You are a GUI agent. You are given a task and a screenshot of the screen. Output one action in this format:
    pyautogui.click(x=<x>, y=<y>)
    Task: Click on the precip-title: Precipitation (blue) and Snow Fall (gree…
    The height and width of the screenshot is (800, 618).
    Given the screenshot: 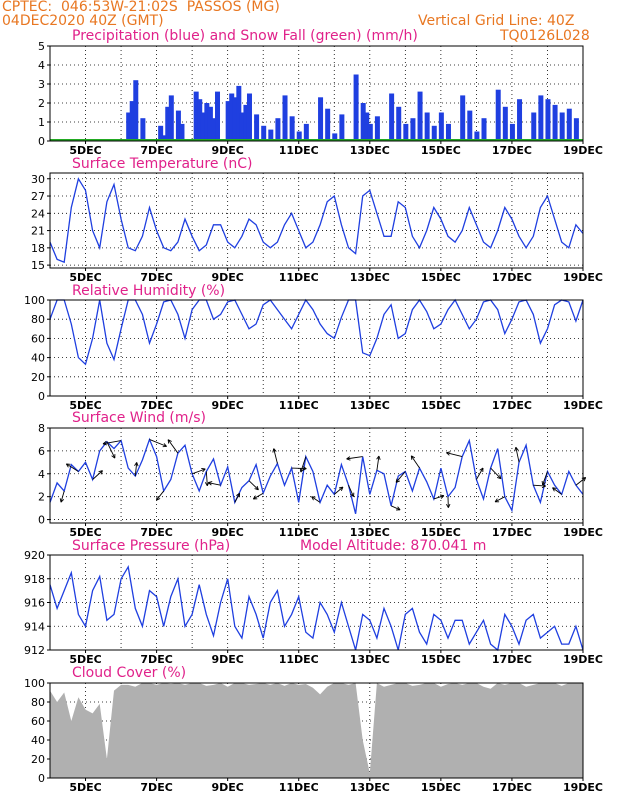 What is the action you would take?
    pyautogui.click(x=245, y=36)
    